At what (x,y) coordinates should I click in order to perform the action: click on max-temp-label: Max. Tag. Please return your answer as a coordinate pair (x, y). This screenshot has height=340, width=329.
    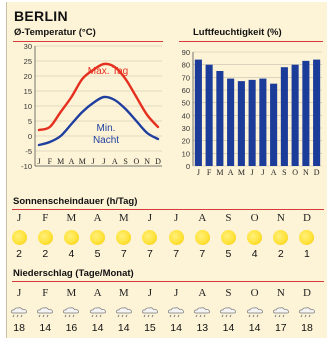
    Looking at the image, I should click on (108, 71).